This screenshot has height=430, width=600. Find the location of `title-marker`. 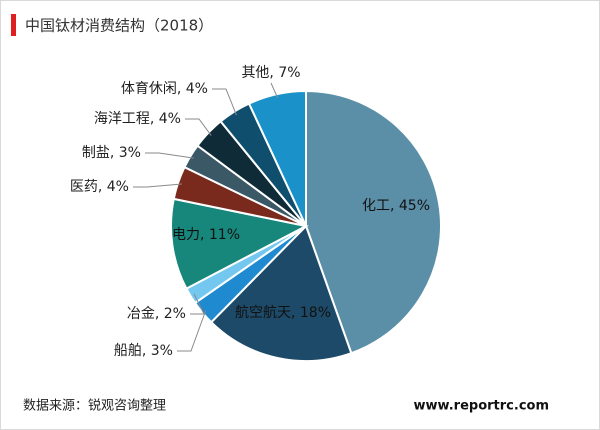

title-marker is located at coordinates (13, 25).